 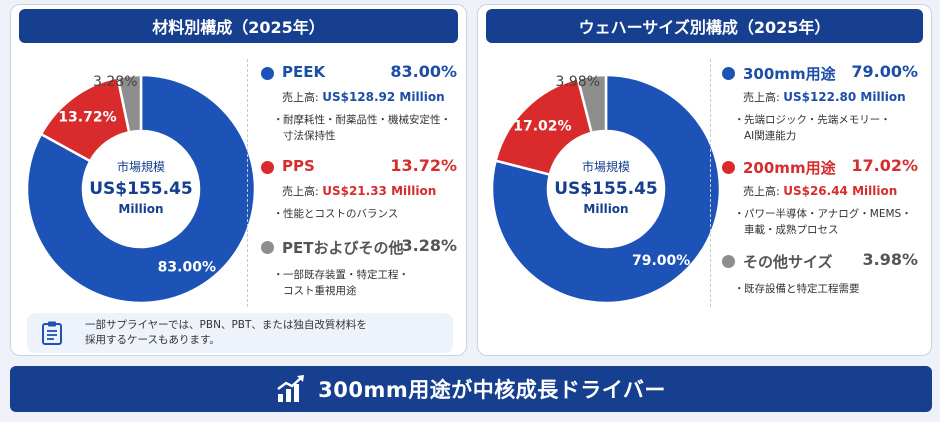 I want to click on summary-banner: 300mm用途が中核成長ドライバー, so click(x=471, y=389).